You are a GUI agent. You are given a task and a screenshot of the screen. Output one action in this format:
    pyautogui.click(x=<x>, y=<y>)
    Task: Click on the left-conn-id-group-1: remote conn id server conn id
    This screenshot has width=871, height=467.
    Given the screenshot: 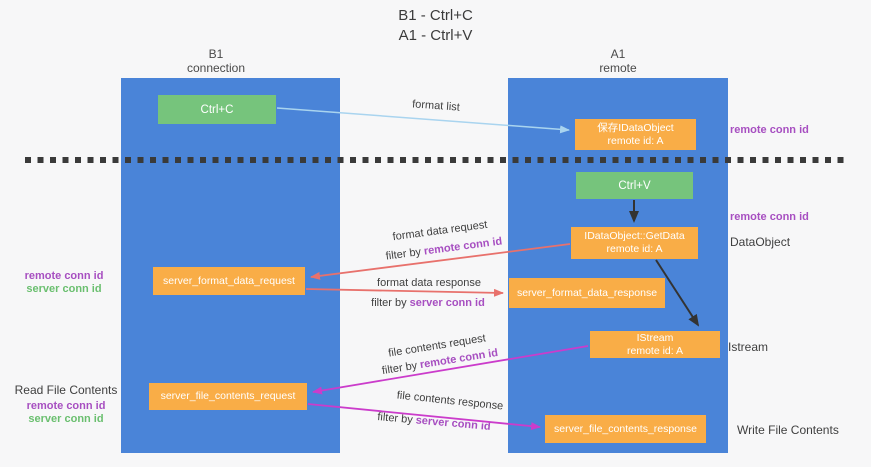 What is the action you would take?
    pyautogui.click(x=64, y=283)
    